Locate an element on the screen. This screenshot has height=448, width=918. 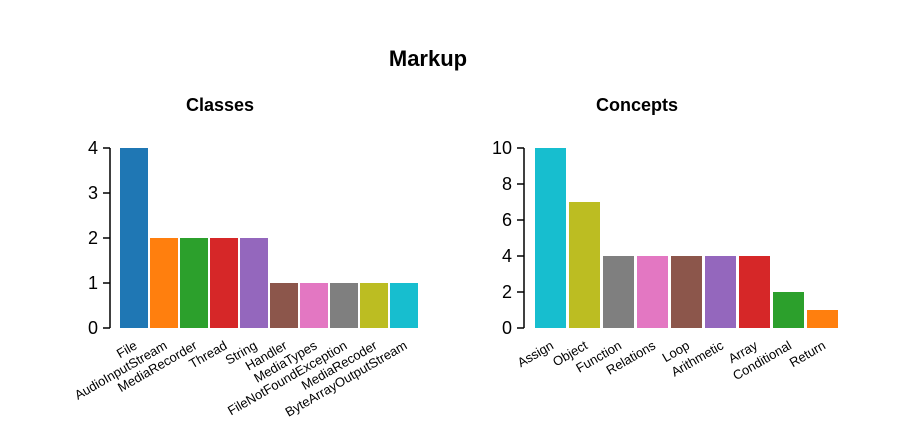
concepts-x-tick-label: Assign is located at coordinates (535, 354).